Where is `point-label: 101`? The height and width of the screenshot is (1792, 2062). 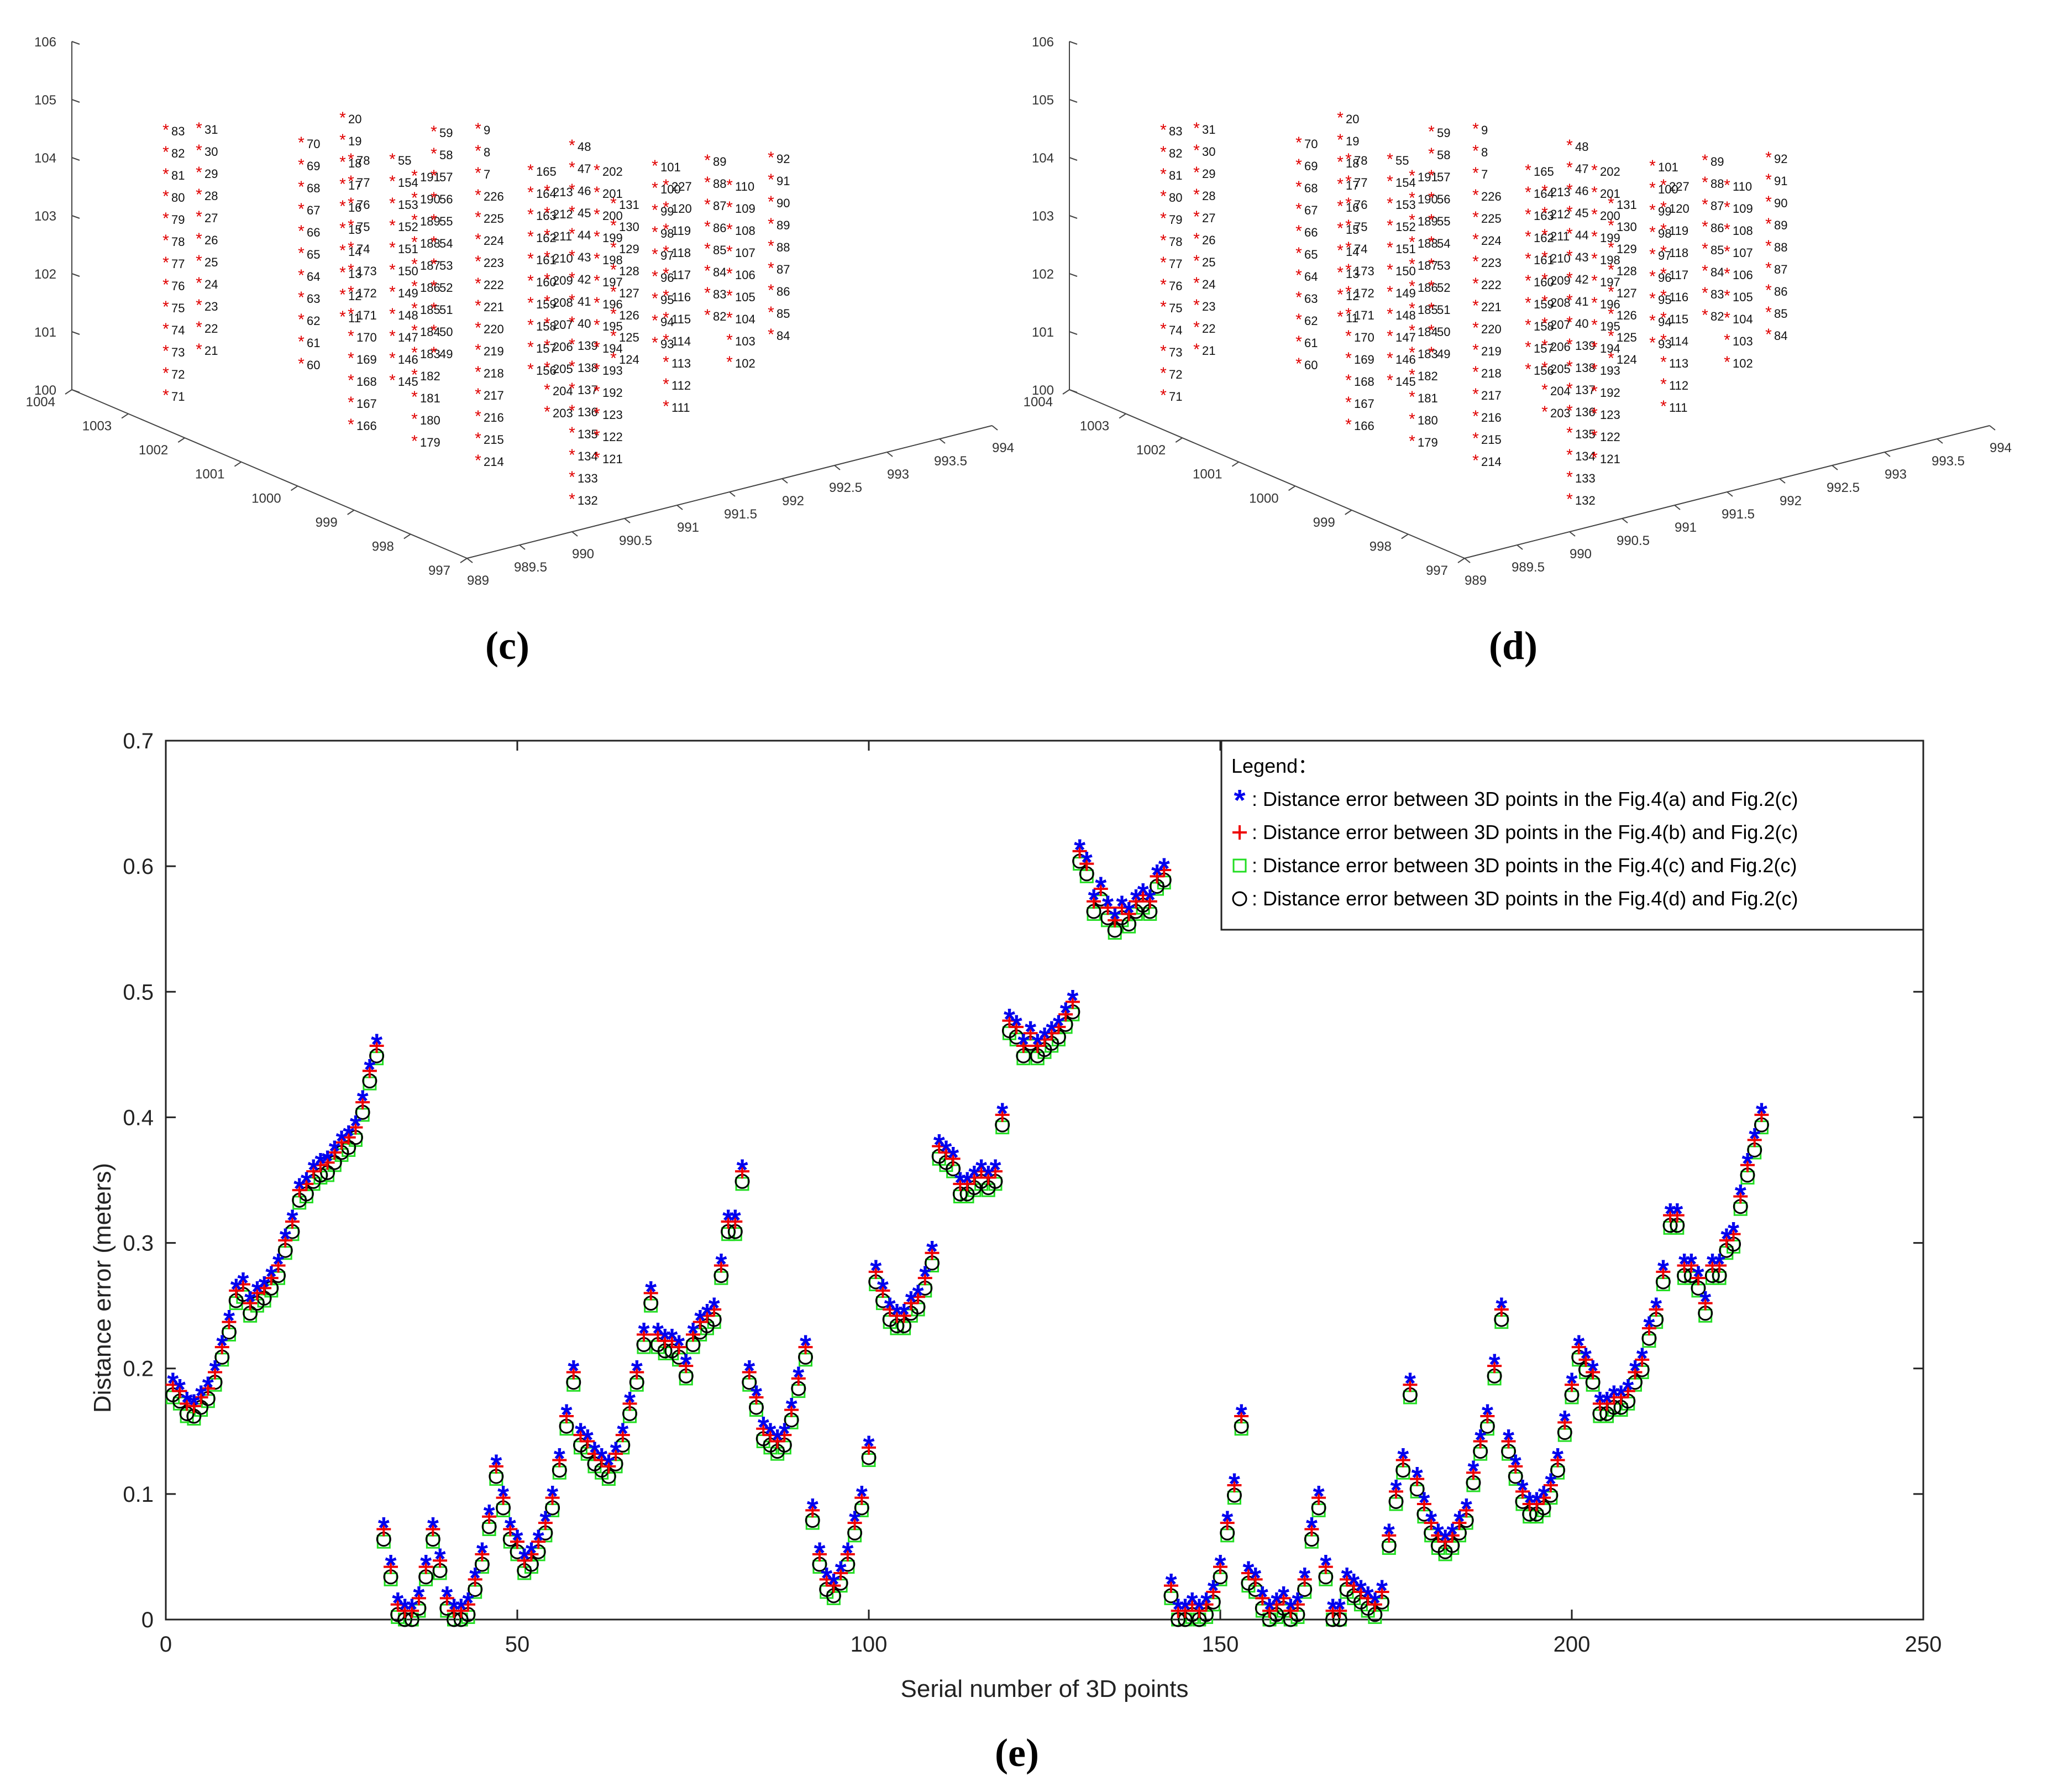 point-label: 101 is located at coordinates (1668, 167).